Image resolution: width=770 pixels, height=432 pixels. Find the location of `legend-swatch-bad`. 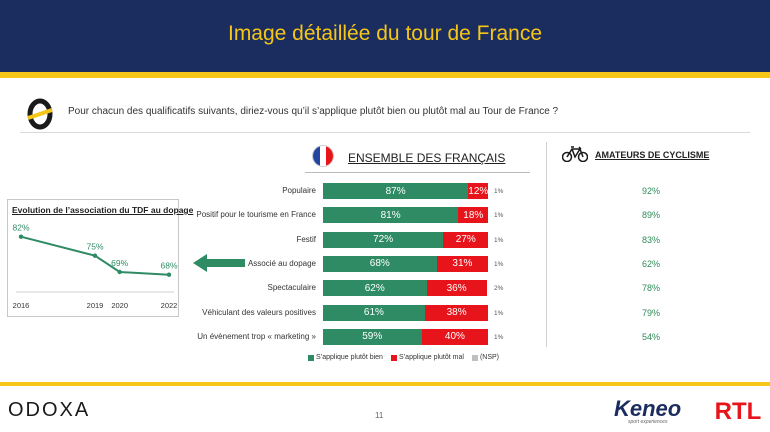

legend-swatch-bad is located at coordinates (393, 357).